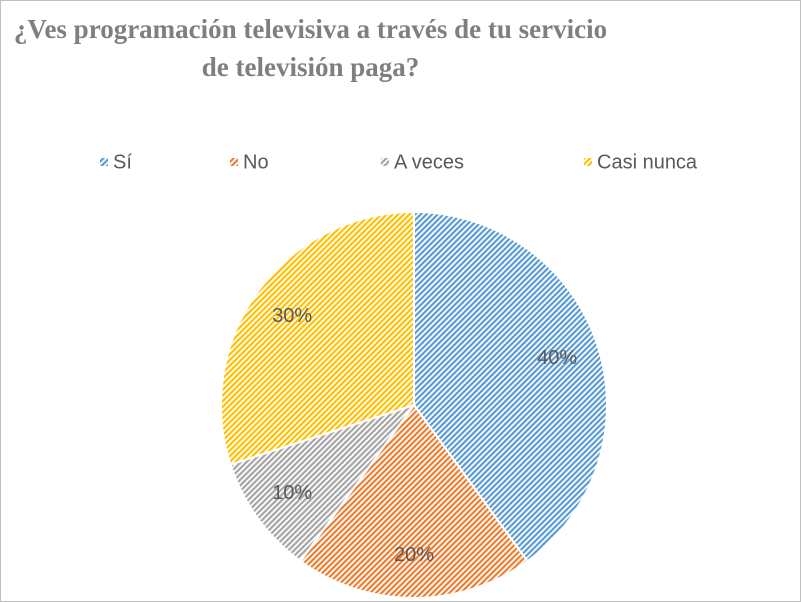 This screenshot has width=801, height=602. I want to click on legend-label: Casi nunca, so click(647, 162).